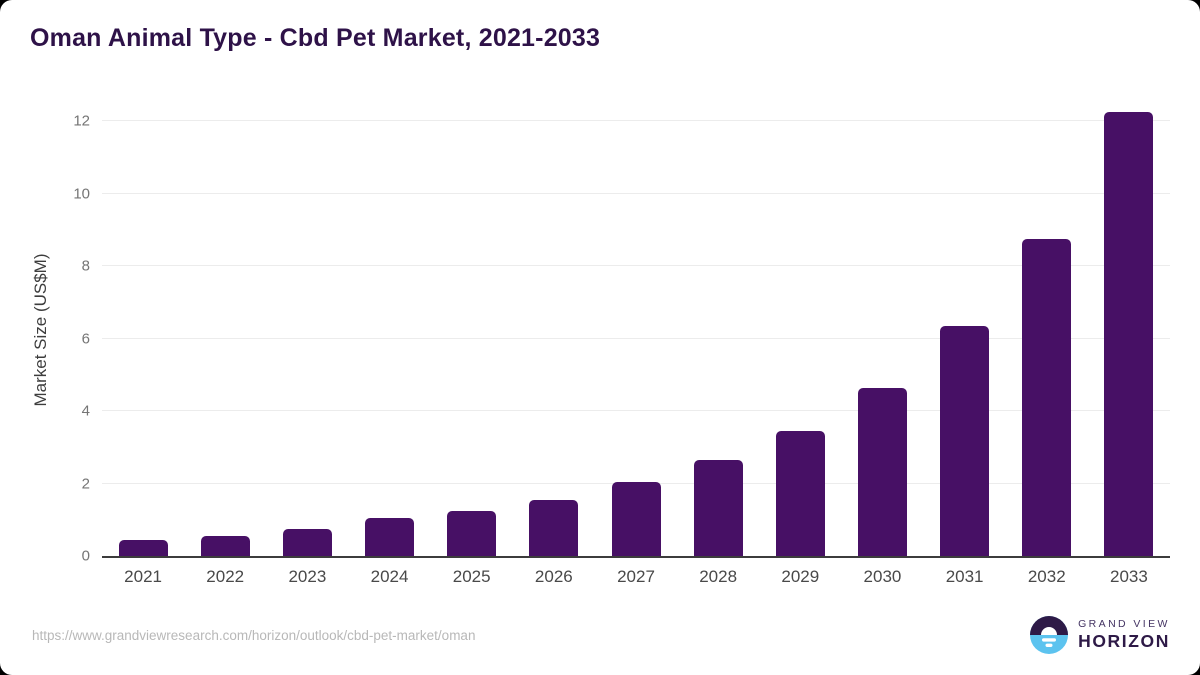 The image size is (1200, 675). What do you see at coordinates (636, 557) in the screenshot?
I see `x-axis-line` at bounding box center [636, 557].